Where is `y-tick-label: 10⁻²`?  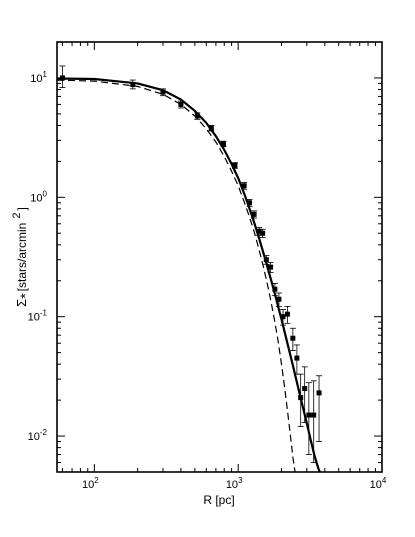 y-tick-label: 10⁻² is located at coordinates (38, 435).